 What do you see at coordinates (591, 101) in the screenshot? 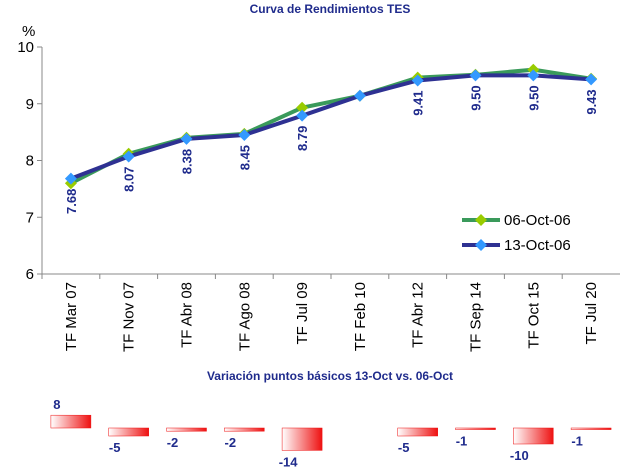
I see `data-label: 9.43` at bounding box center [591, 101].